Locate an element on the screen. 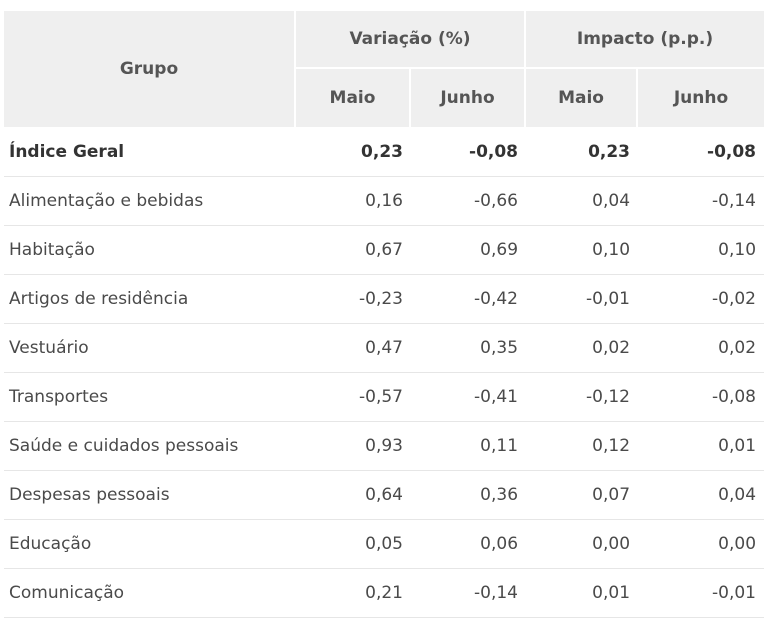 This screenshot has height=620, width=768. table-row: Habitação 0,67 0,69 0,10 0,10 is located at coordinates (384, 250).